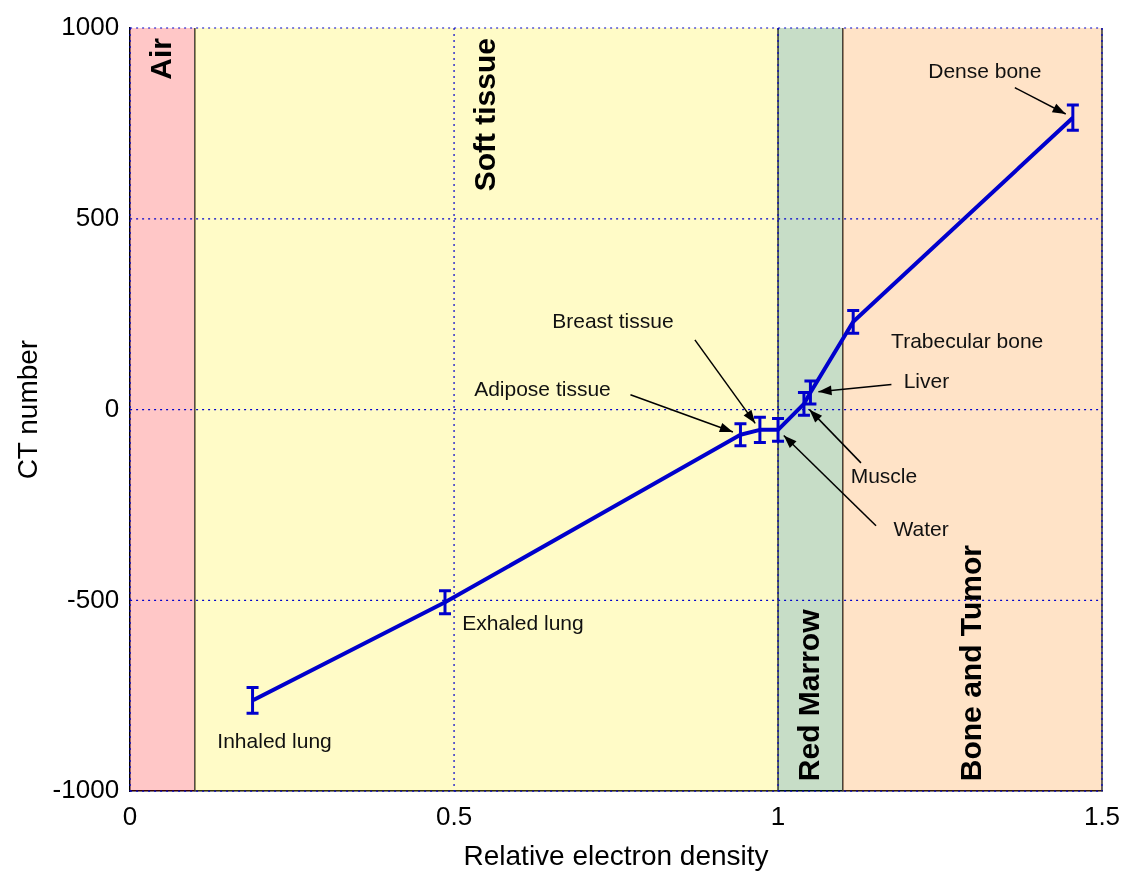 This screenshot has height=890, width=1140. What do you see at coordinates (985, 71) in the screenshot?
I see `annotation: Dense bone` at bounding box center [985, 71].